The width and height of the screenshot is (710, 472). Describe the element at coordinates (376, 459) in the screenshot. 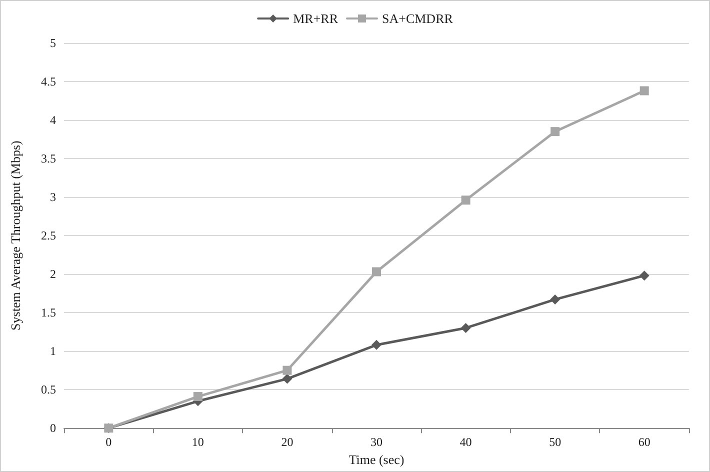

I see `x-axis-title: Time (sec)` at that location.